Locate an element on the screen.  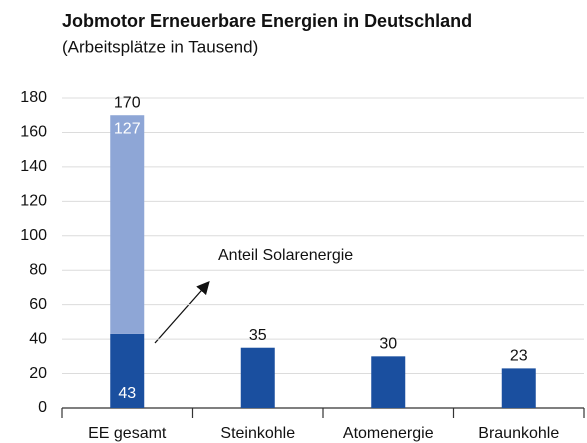
bar-value-label: 30 is located at coordinates (388, 344).